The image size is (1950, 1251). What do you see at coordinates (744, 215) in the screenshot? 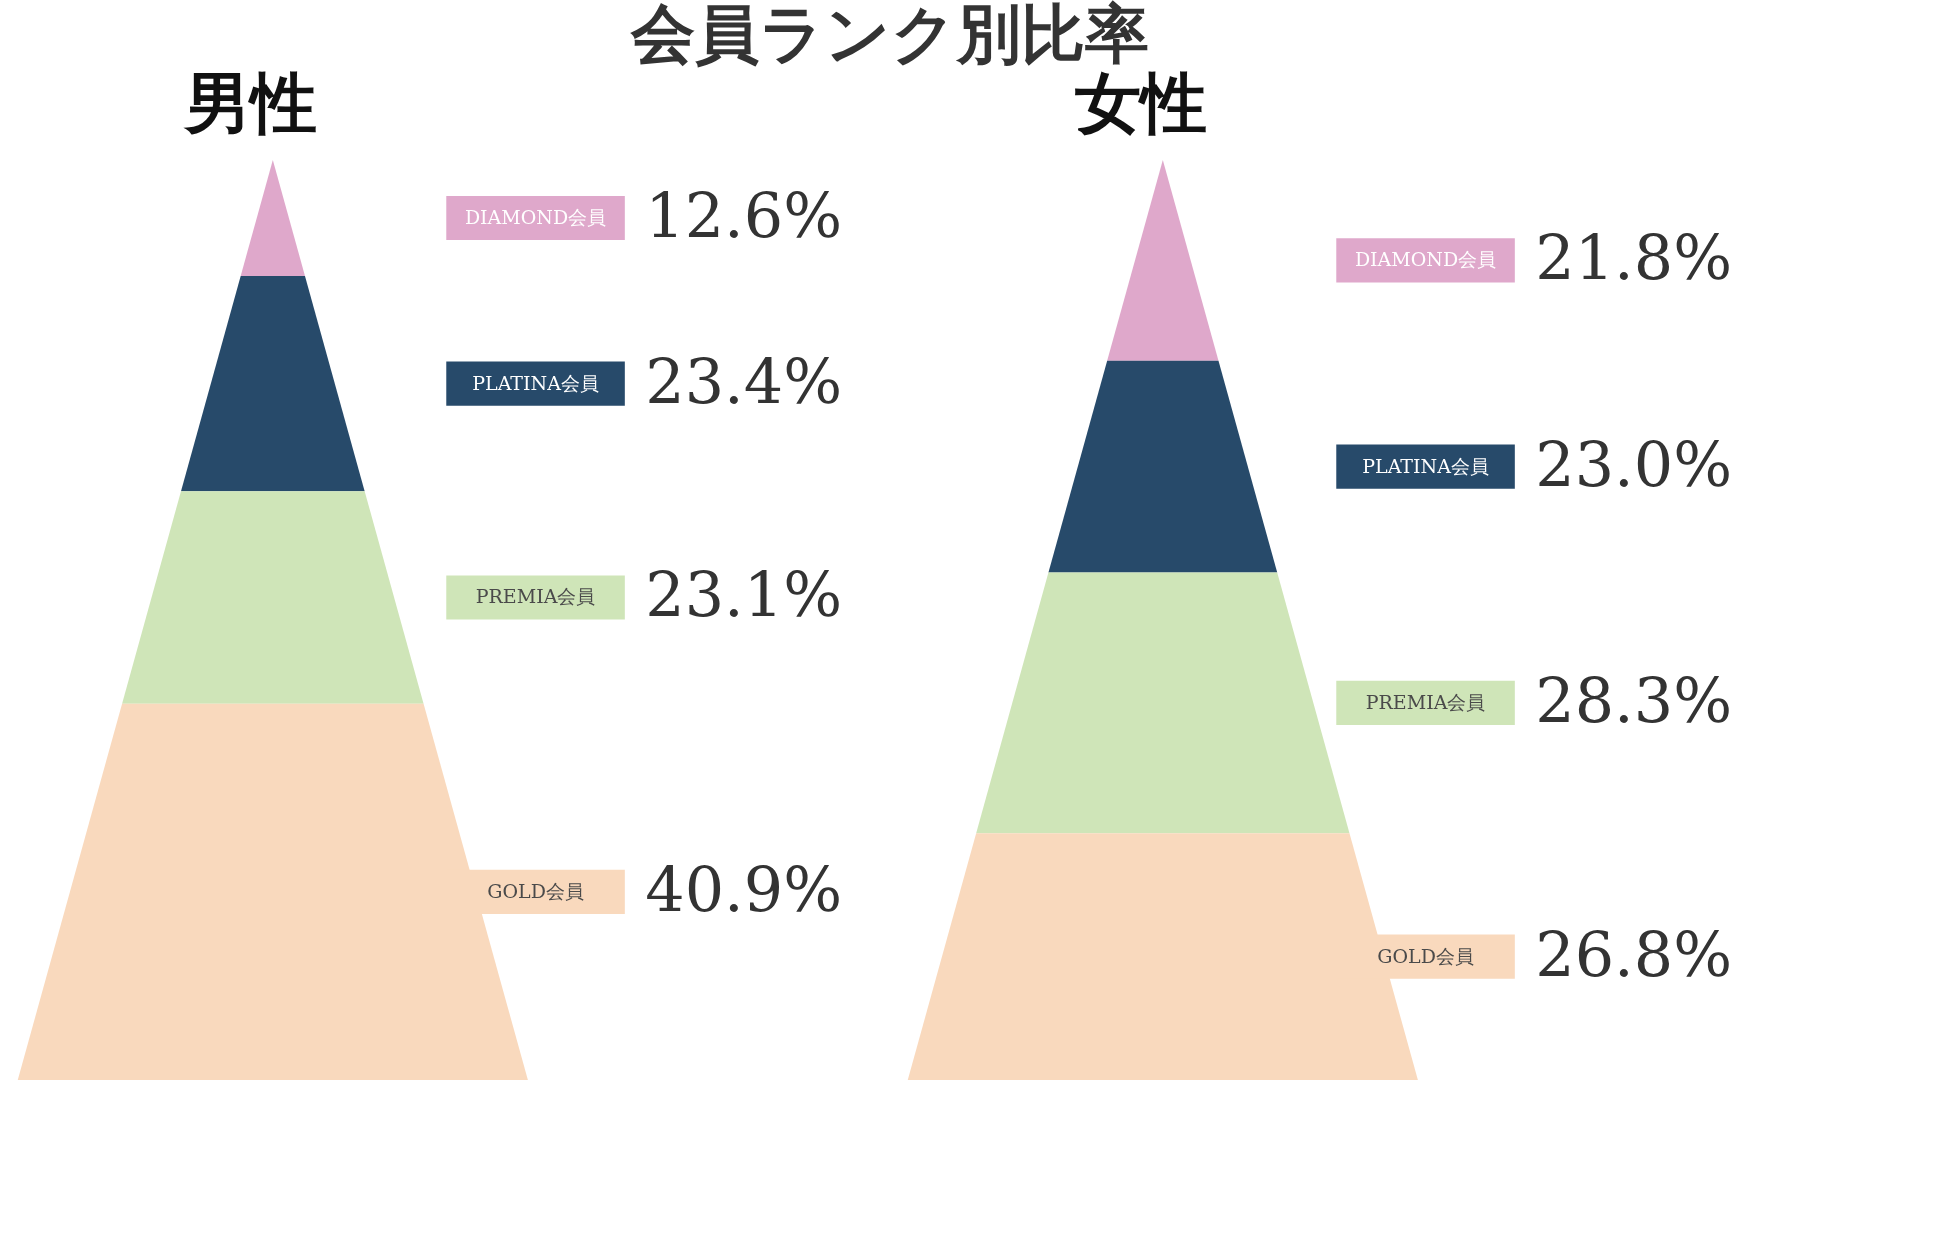
I see `data-label: 12.6%` at bounding box center [744, 215].